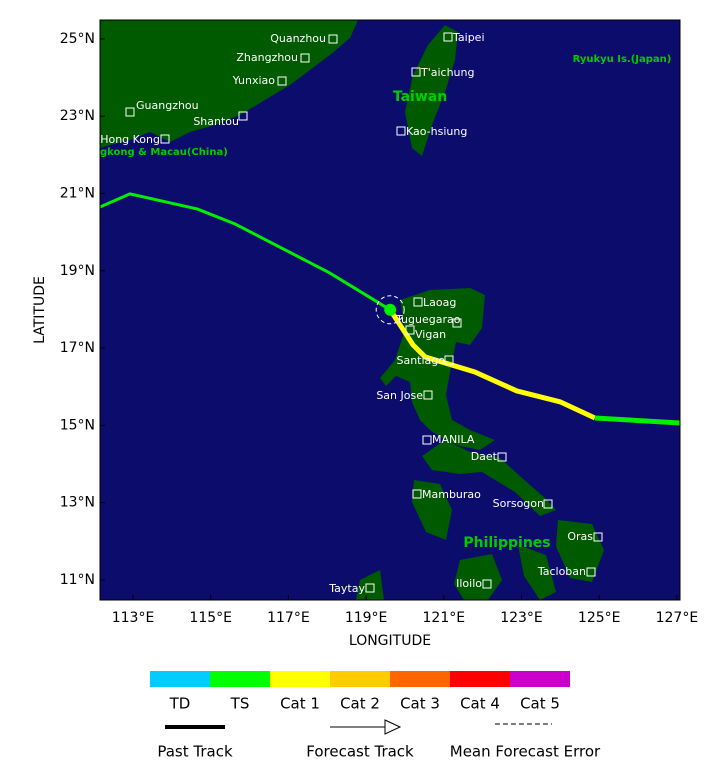 The height and width of the screenshot is (764, 720). Describe the element at coordinates (420, 97) in the screenshot. I see `region-label: Taiwan` at that location.